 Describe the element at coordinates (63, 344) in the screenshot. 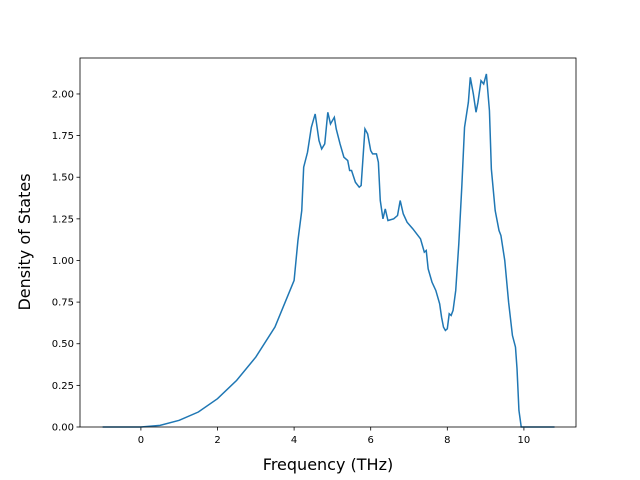

I see `y-tick-label: 0.50` at that location.